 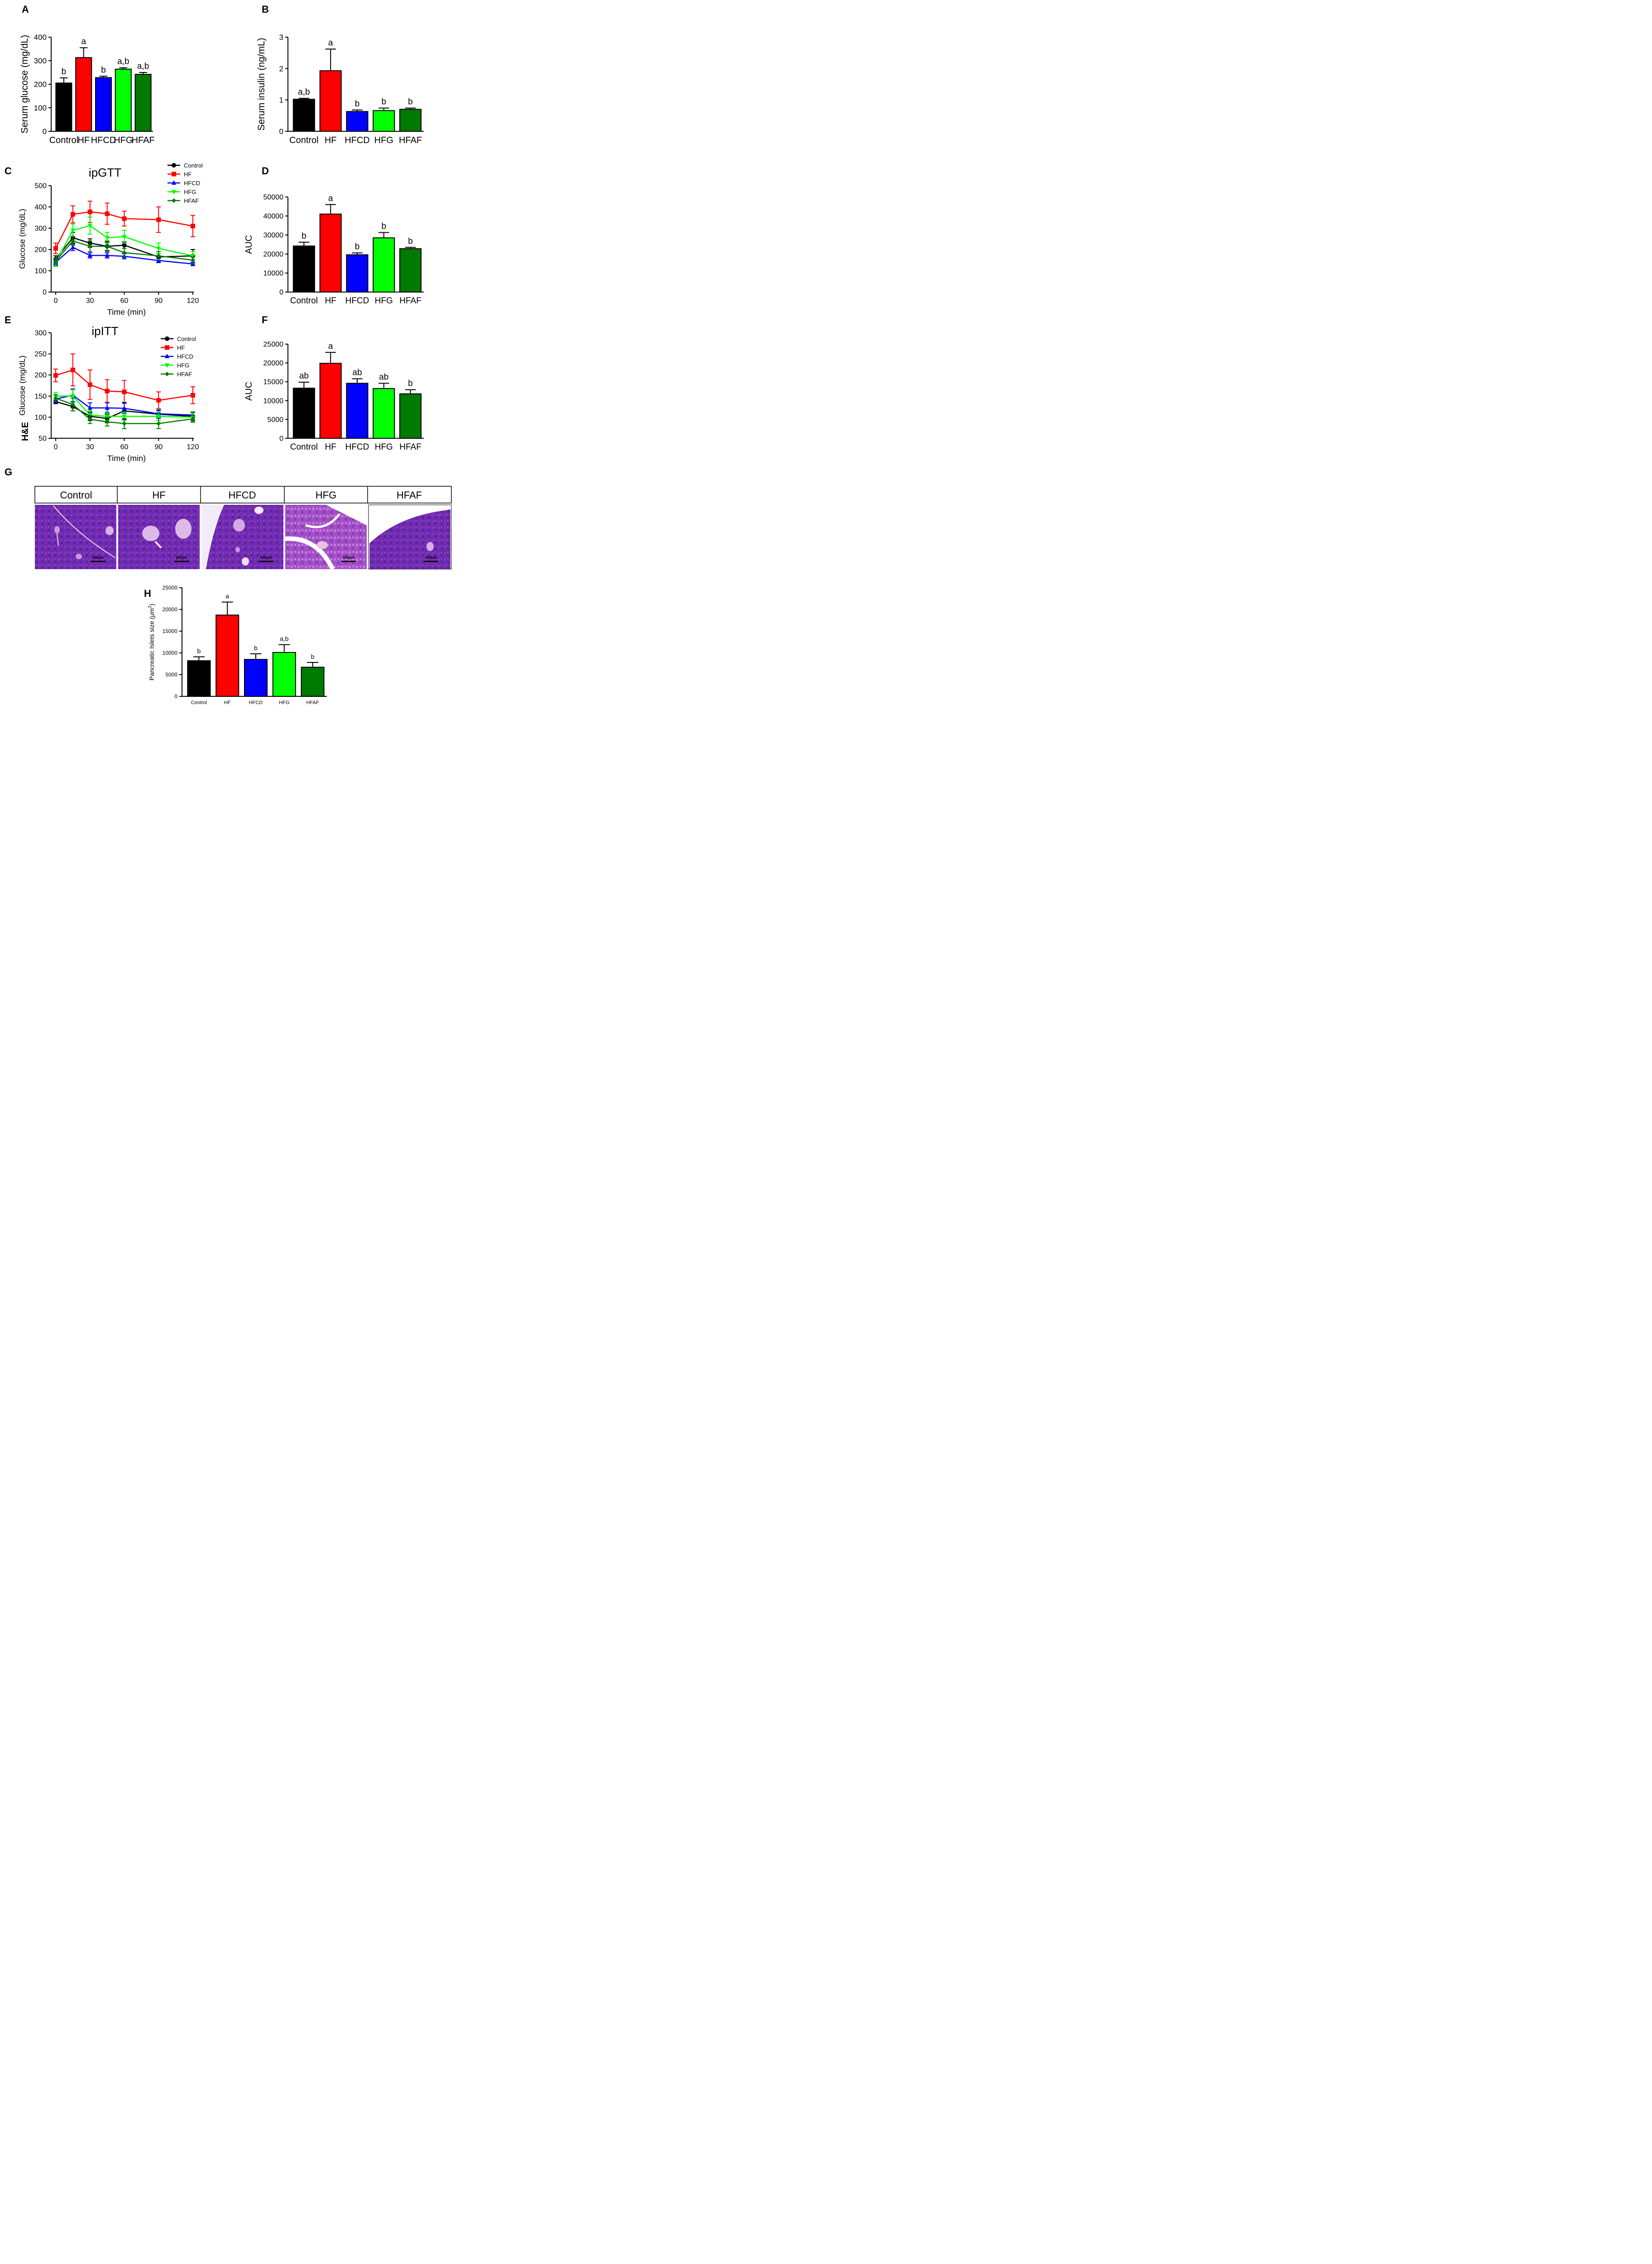 I want to click on y-tick-label: 20000, so click(x=273, y=255).